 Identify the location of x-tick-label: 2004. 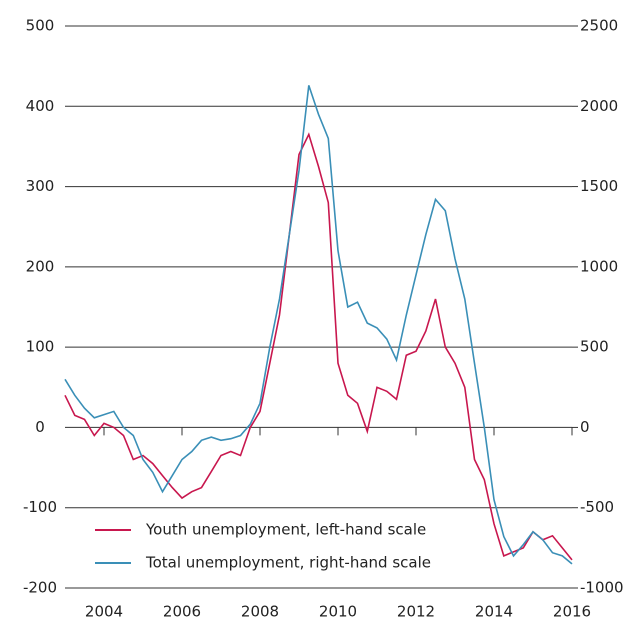
(104, 612).